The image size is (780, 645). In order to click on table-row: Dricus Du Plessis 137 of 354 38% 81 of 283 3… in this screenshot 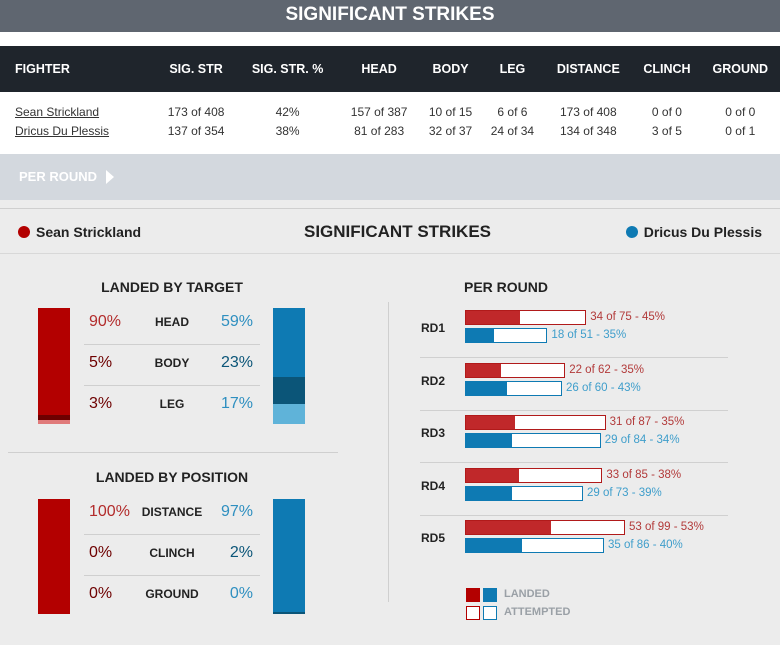, I will do `click(390, 130)`.